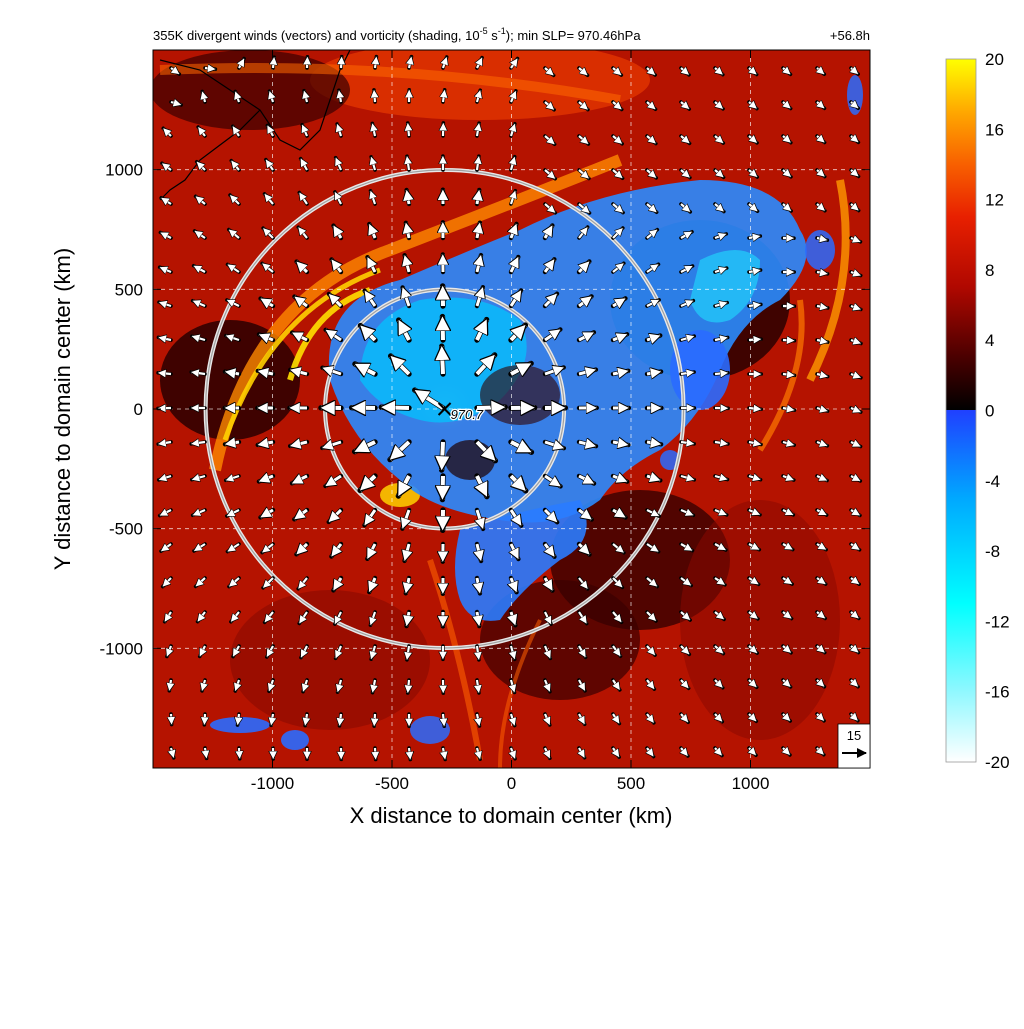 This screenshot has height=1029, width=1024. Describe the element at coordinates (997, 692) in the screenshot. I see `colorbar-tick-label: -16` at that location.